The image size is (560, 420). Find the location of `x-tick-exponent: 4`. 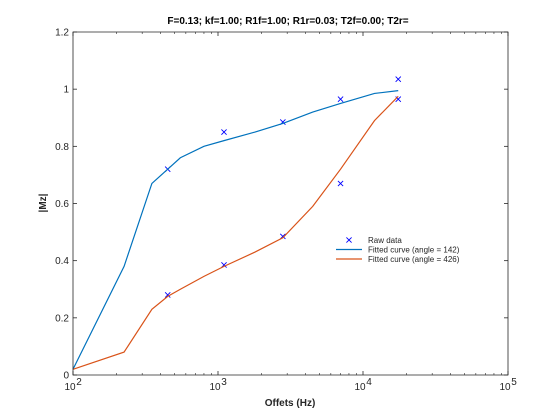

x-tick-exponent: 4 is located at coordinates (369, 382).